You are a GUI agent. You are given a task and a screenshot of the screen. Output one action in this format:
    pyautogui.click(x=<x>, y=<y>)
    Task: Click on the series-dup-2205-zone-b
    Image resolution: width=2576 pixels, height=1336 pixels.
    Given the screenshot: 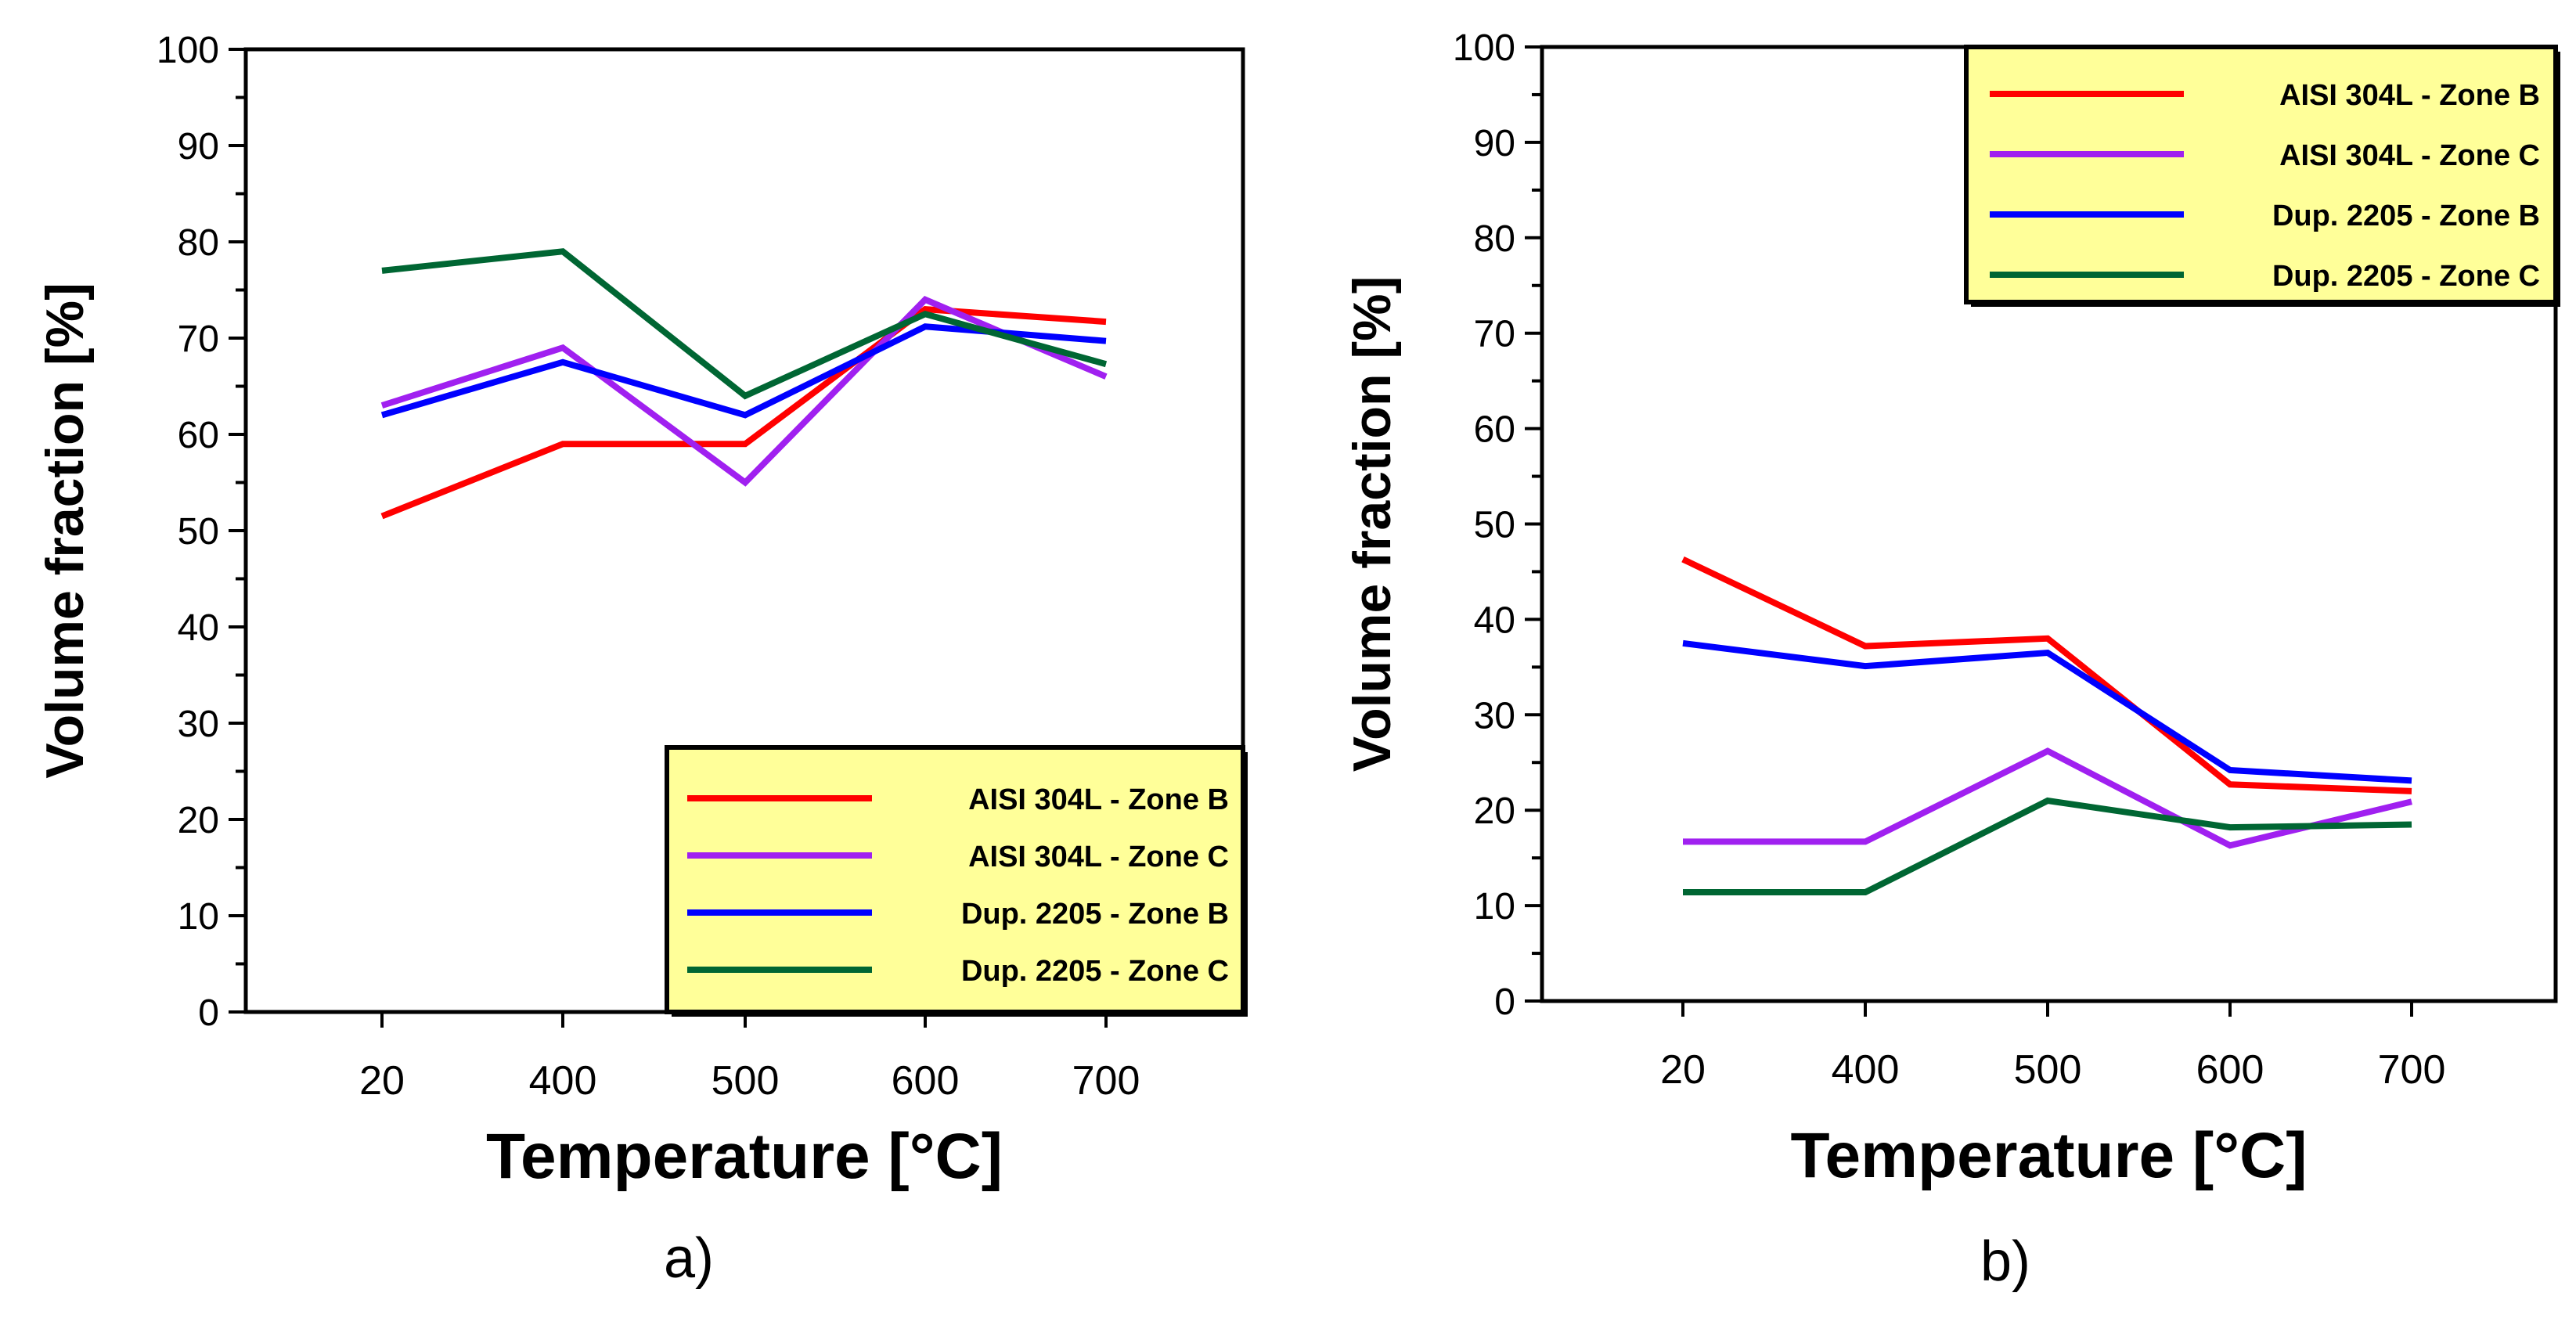 What is the action you would take?
    pyautogui.click(x=2047, y=711)
    